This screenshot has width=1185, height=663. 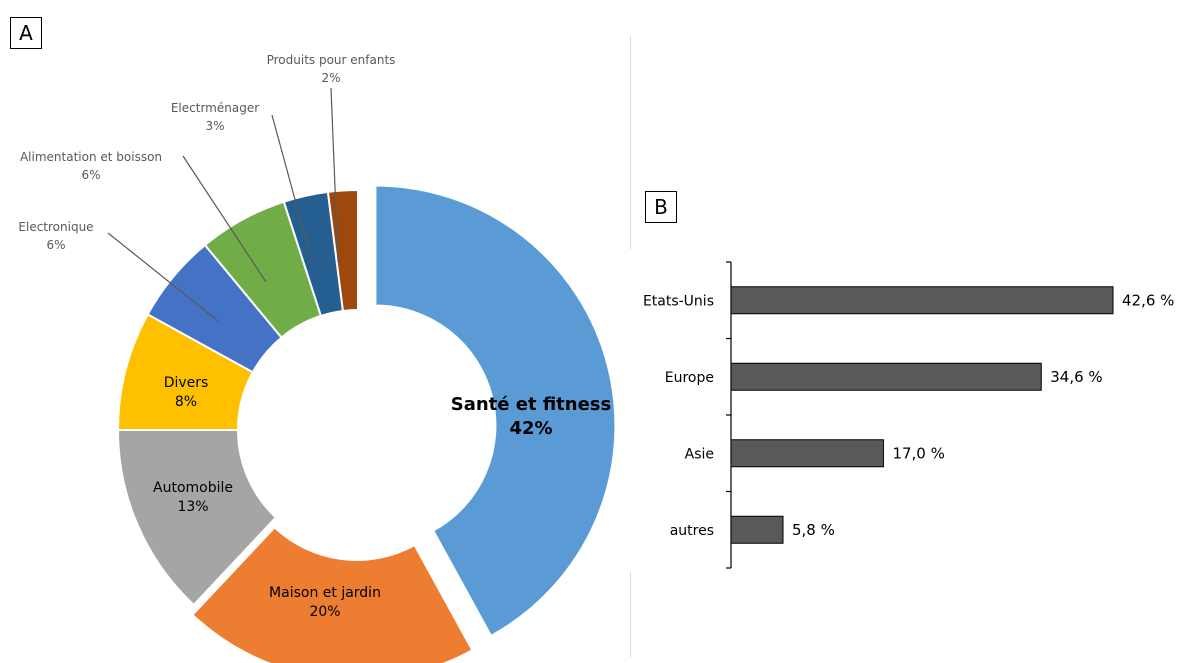 What do you see at coordinates (1148, 300) in the screenshot?
I see `value-label-etats-unis: 42,6 %` at bounding box center [1148, 300].